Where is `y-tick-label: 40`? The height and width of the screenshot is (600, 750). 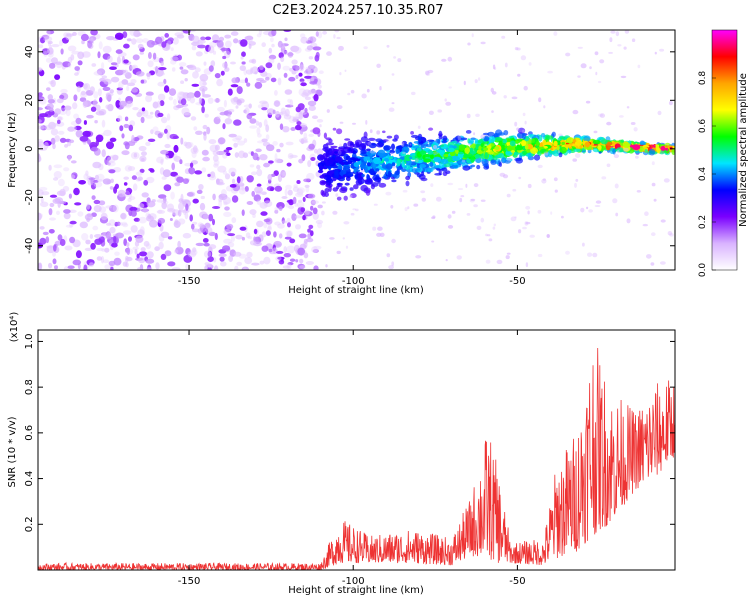 y-tick-label: 40 is located at coordinates (29, 51).